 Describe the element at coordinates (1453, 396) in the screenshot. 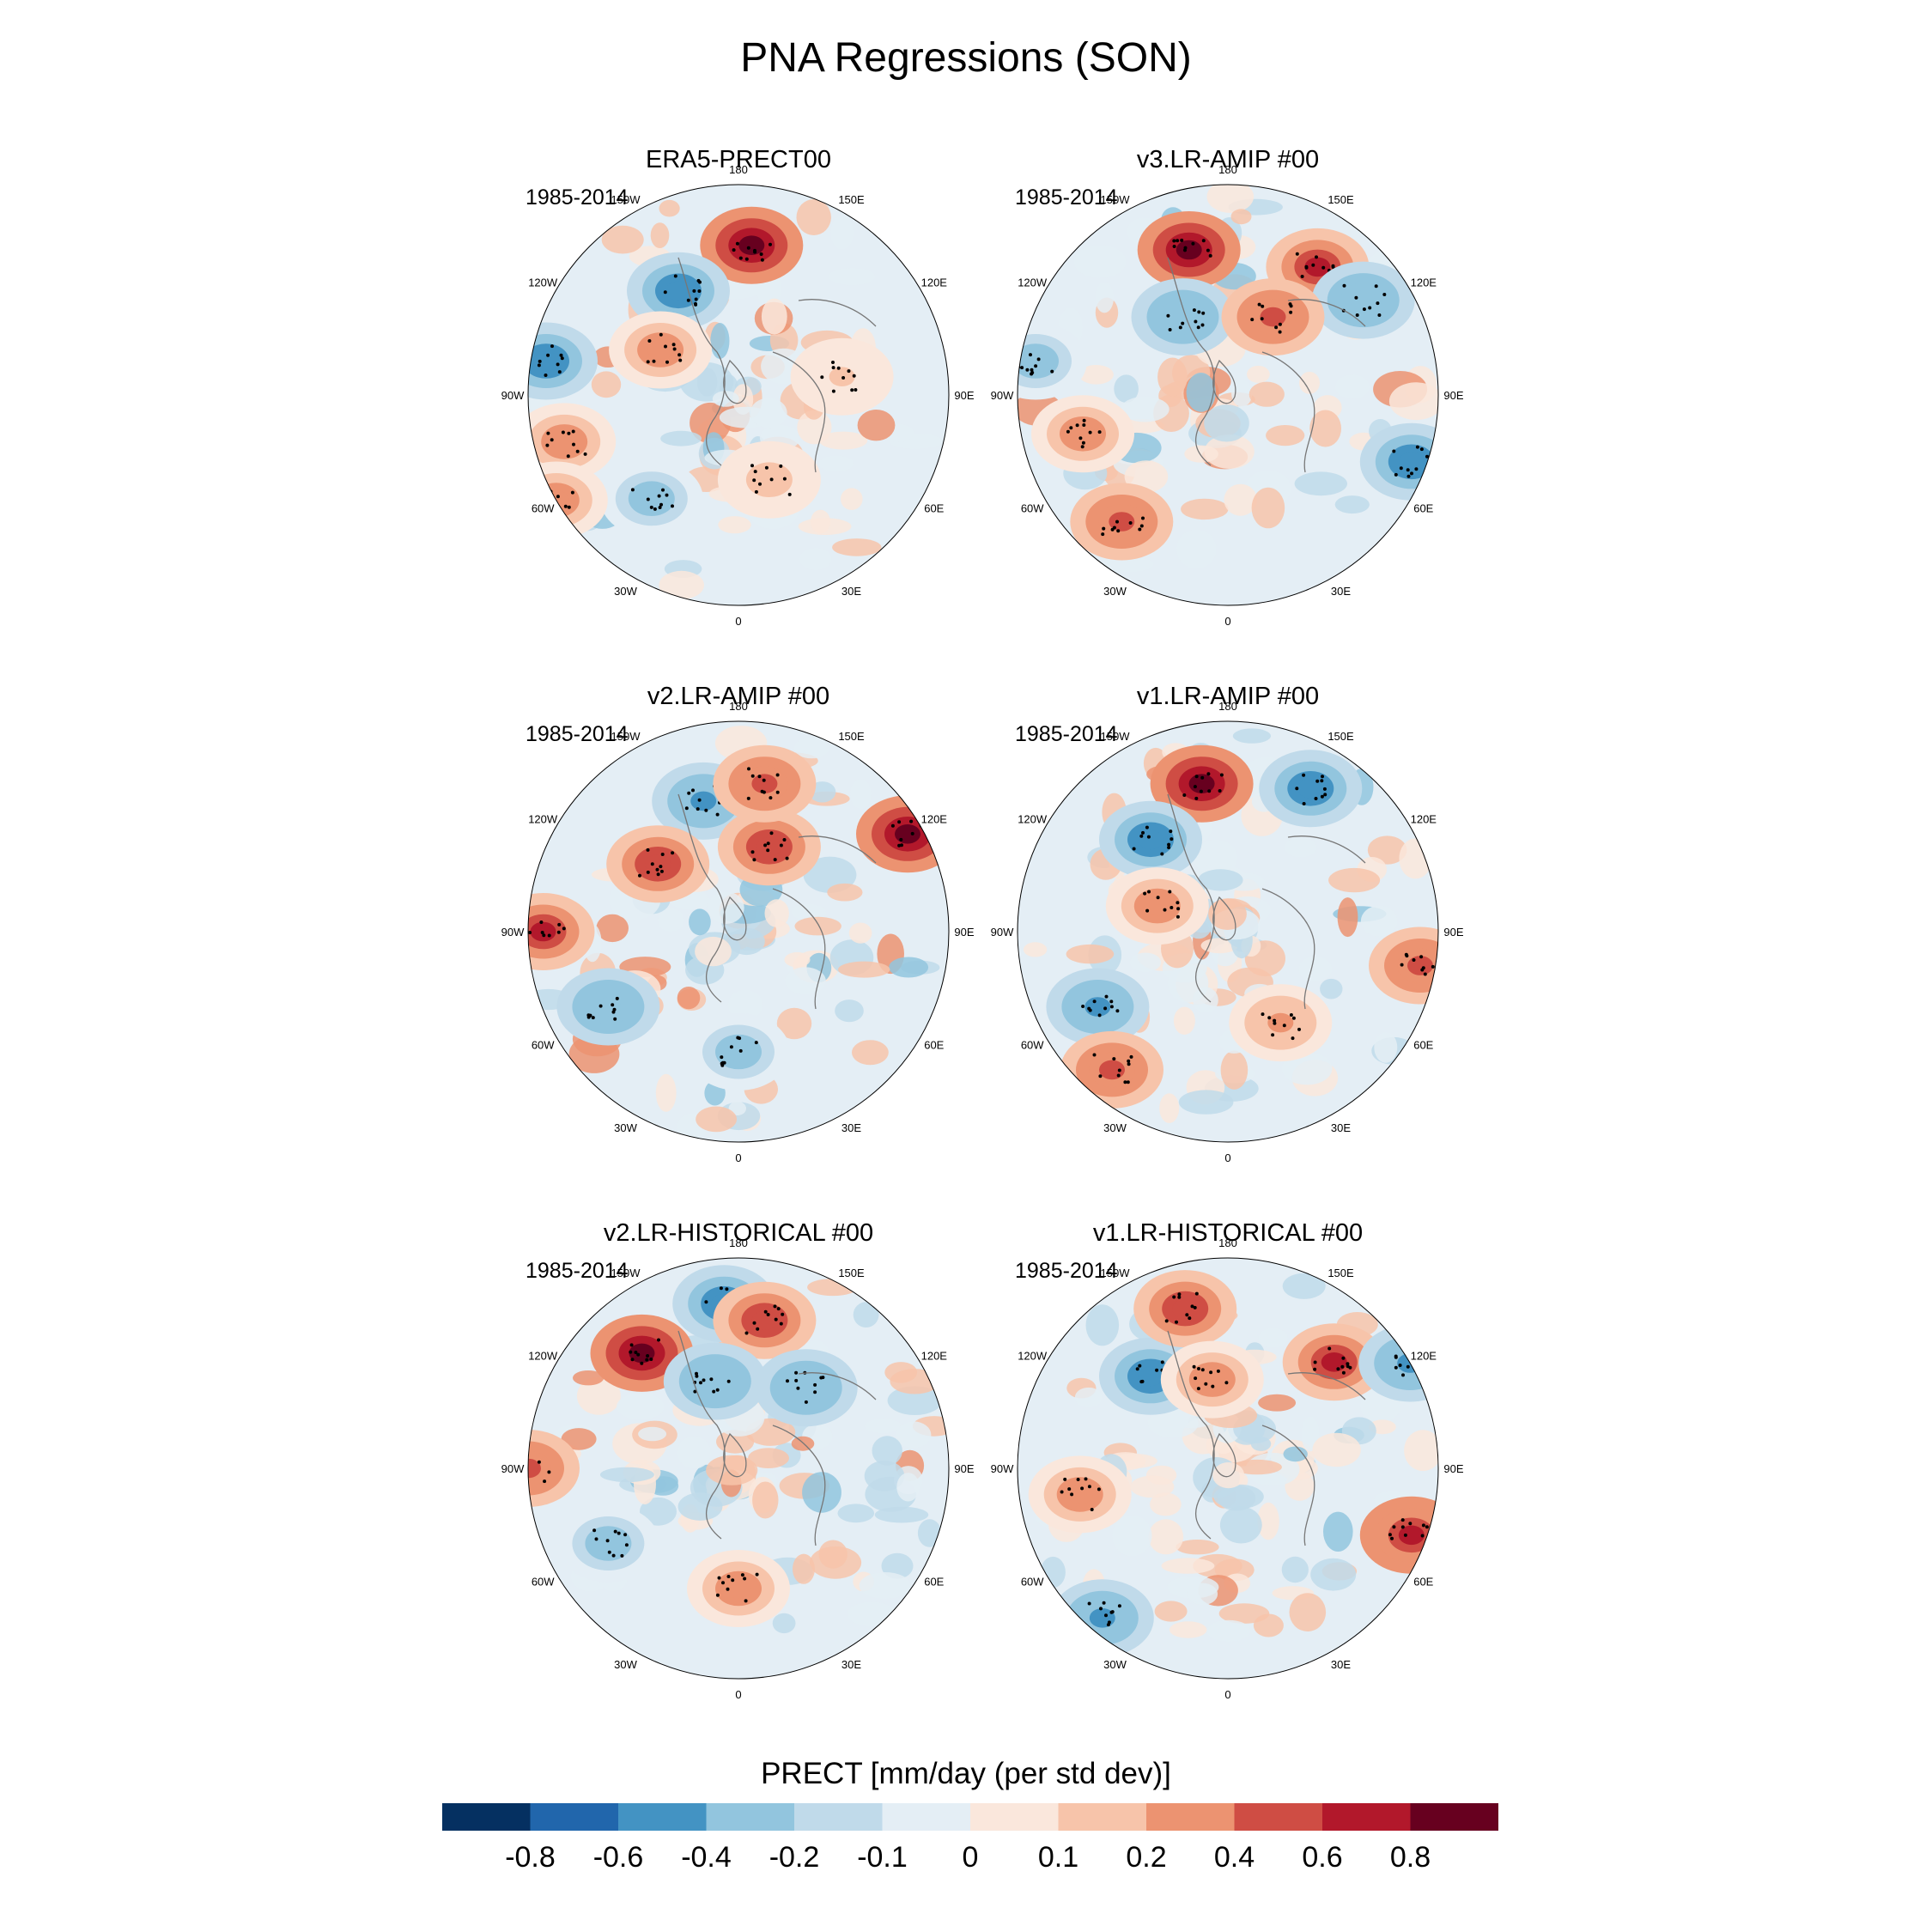

I see `longitude-label: 90E` at that location.